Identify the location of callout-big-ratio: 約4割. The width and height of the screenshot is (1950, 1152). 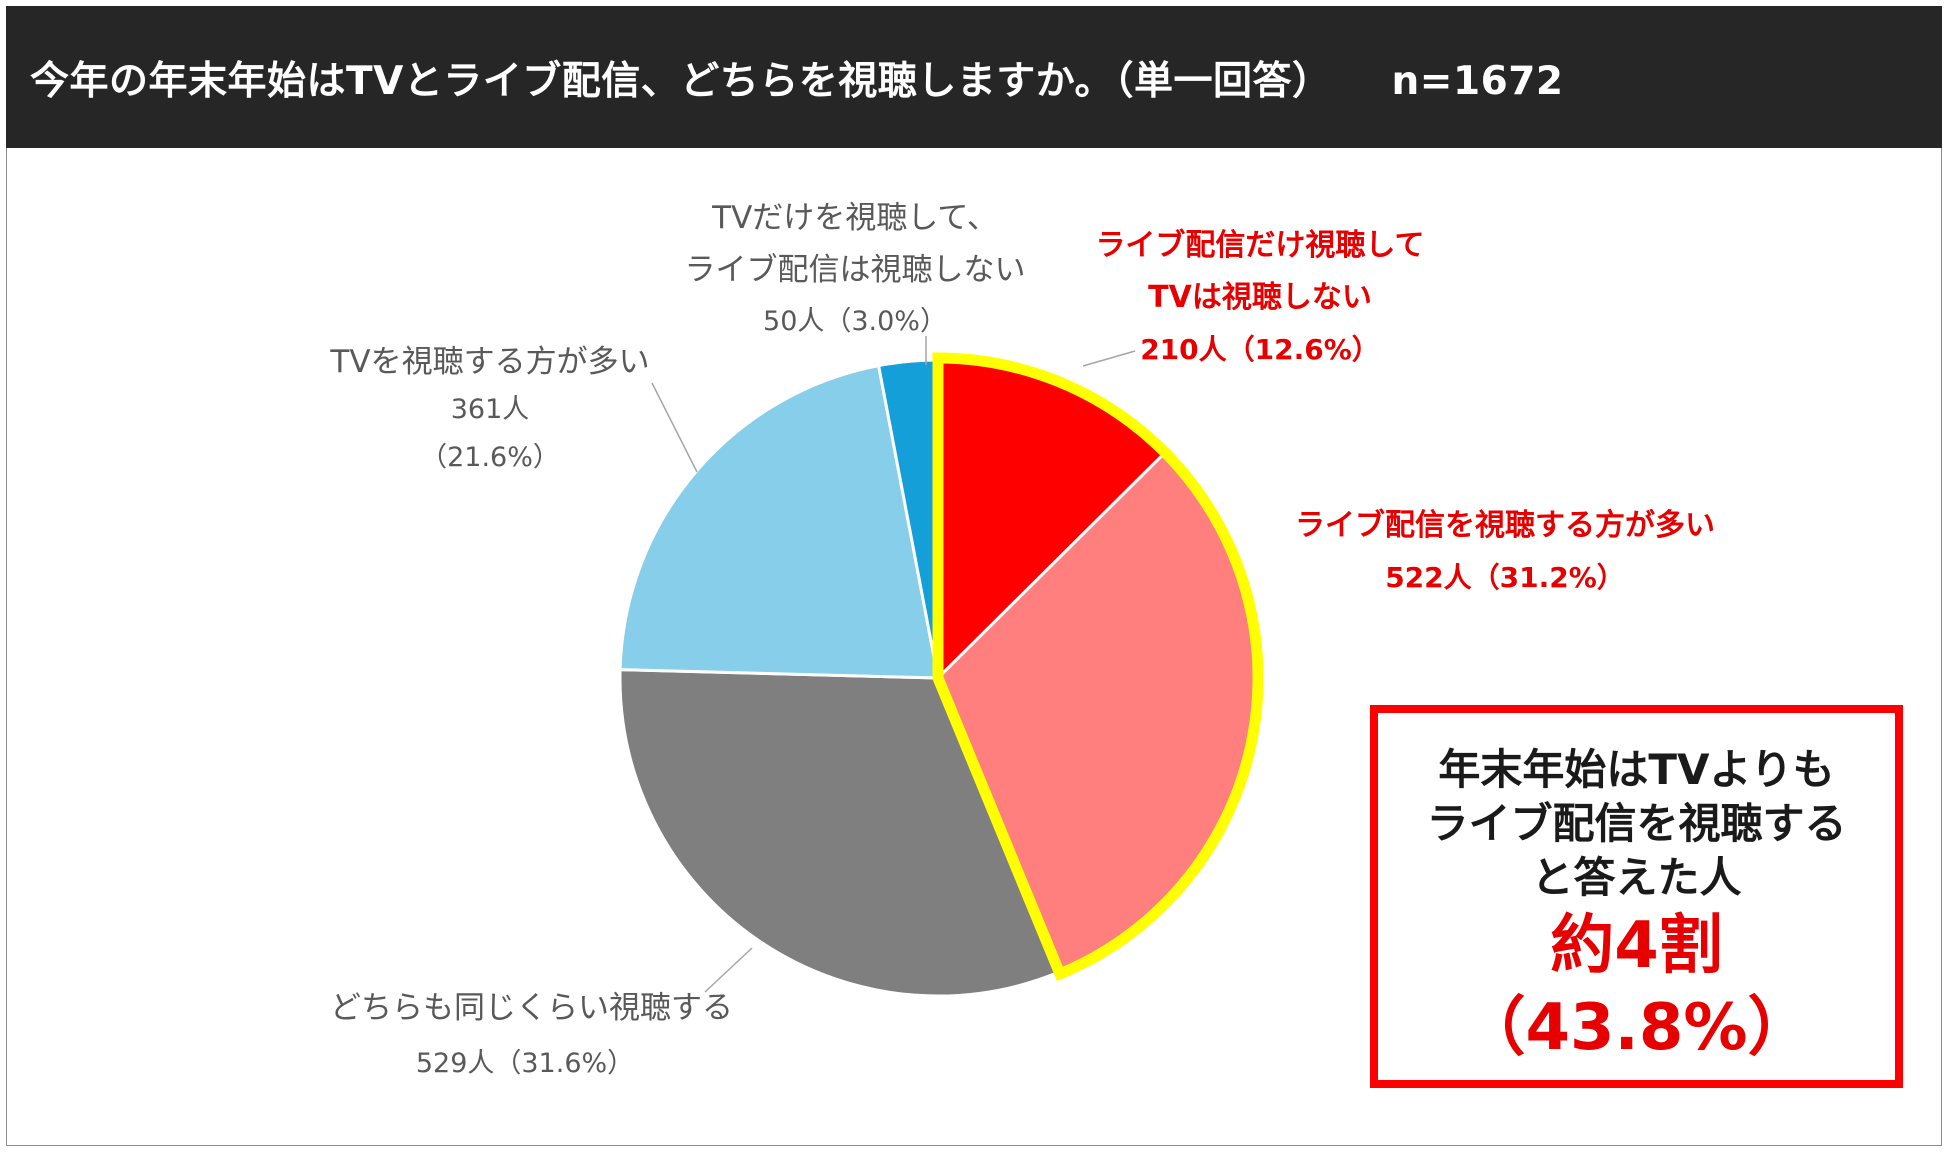
(1636, 946).